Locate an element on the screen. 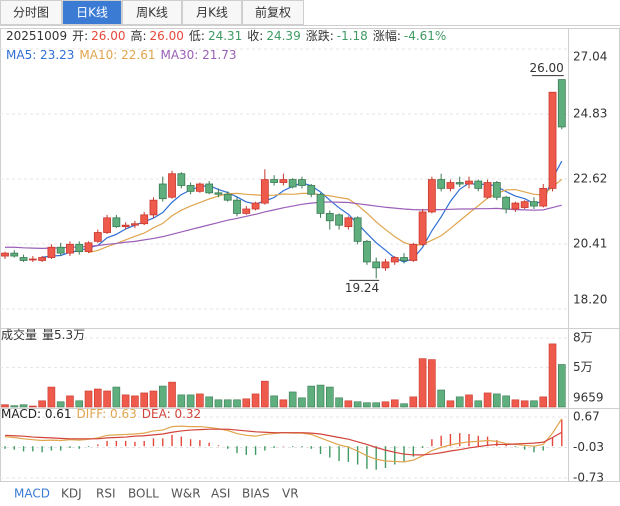 This screenshot has height=506, width=620. info-label: 高: is located at coordinates (138, 35).